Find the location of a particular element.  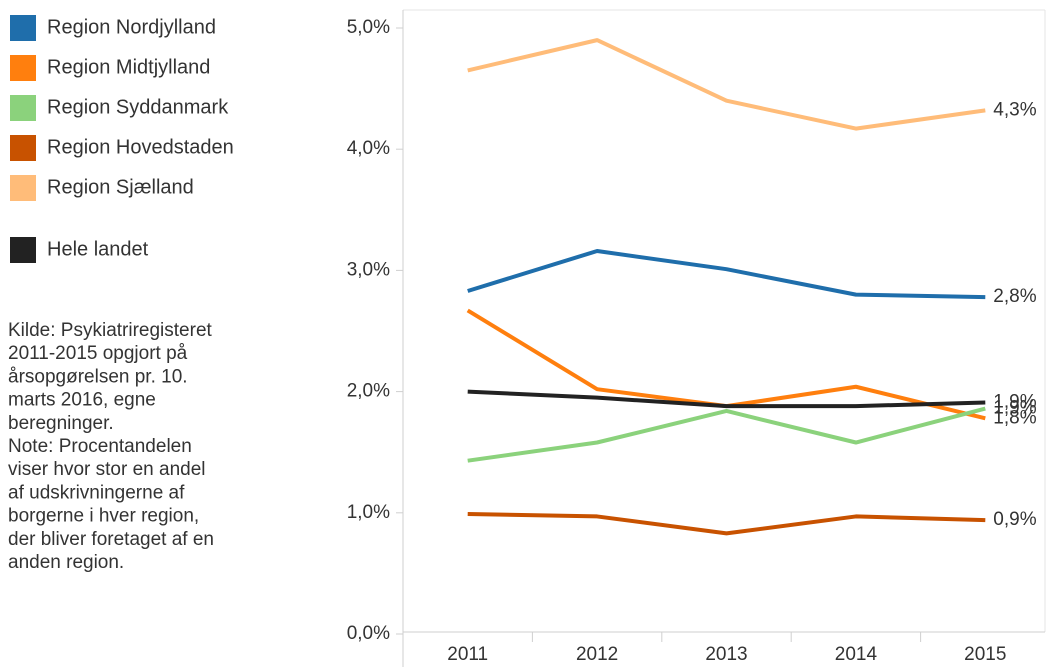

note-line: beregninger. is located at coordinates (61, 423).